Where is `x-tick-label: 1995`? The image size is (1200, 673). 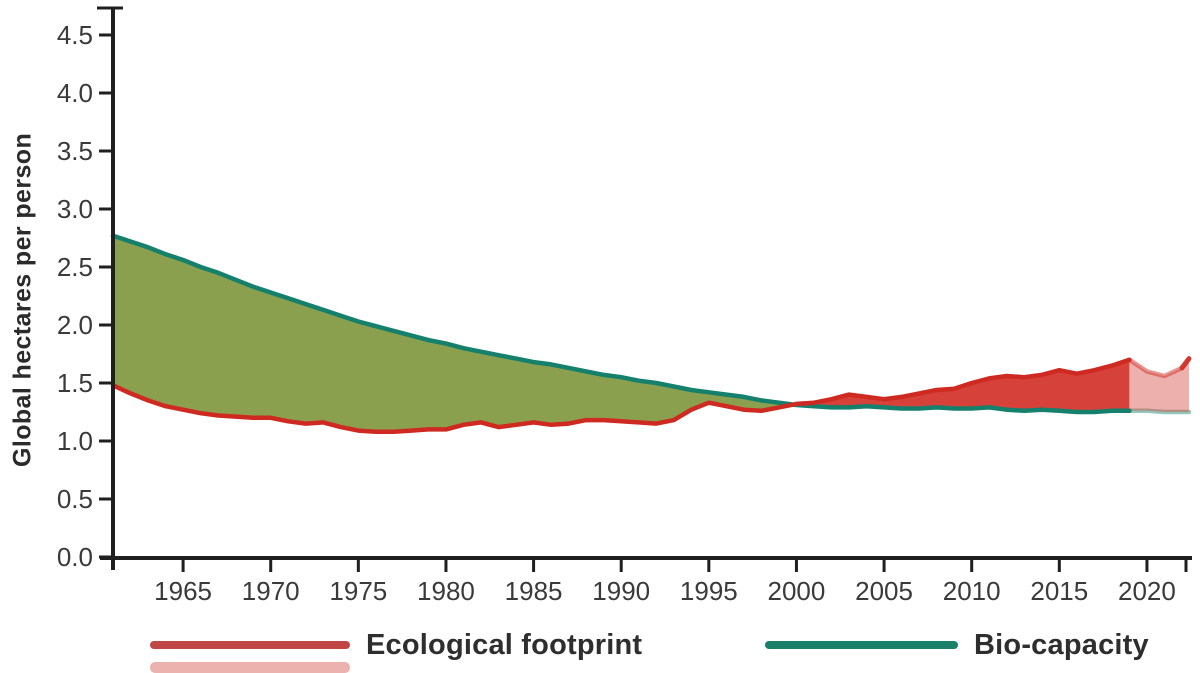
x-tick-label: 1995 is located at coordinates (709, 591).